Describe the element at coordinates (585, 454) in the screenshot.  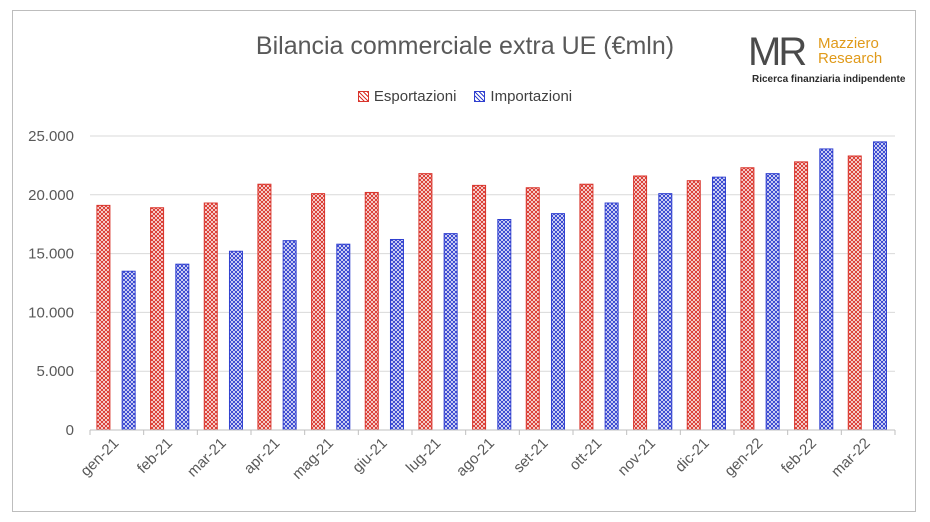
I see `x-tick-label: ott-21` at that location.